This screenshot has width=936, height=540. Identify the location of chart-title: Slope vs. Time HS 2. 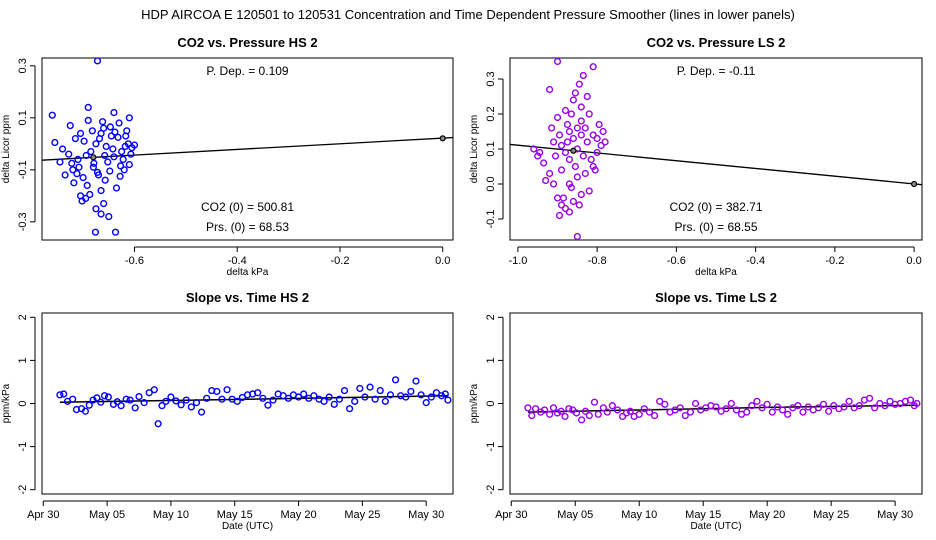
(247, 297).